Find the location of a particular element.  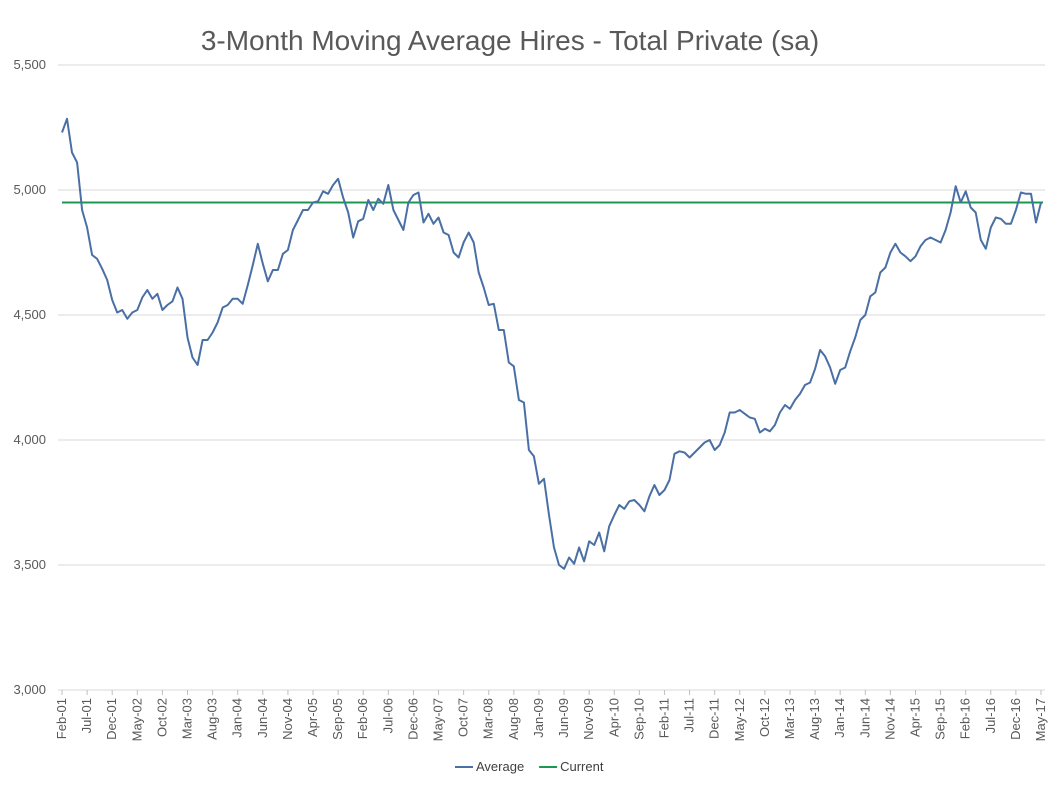

x-tick-label: Mar-03 is located at coordinates (187, 718).